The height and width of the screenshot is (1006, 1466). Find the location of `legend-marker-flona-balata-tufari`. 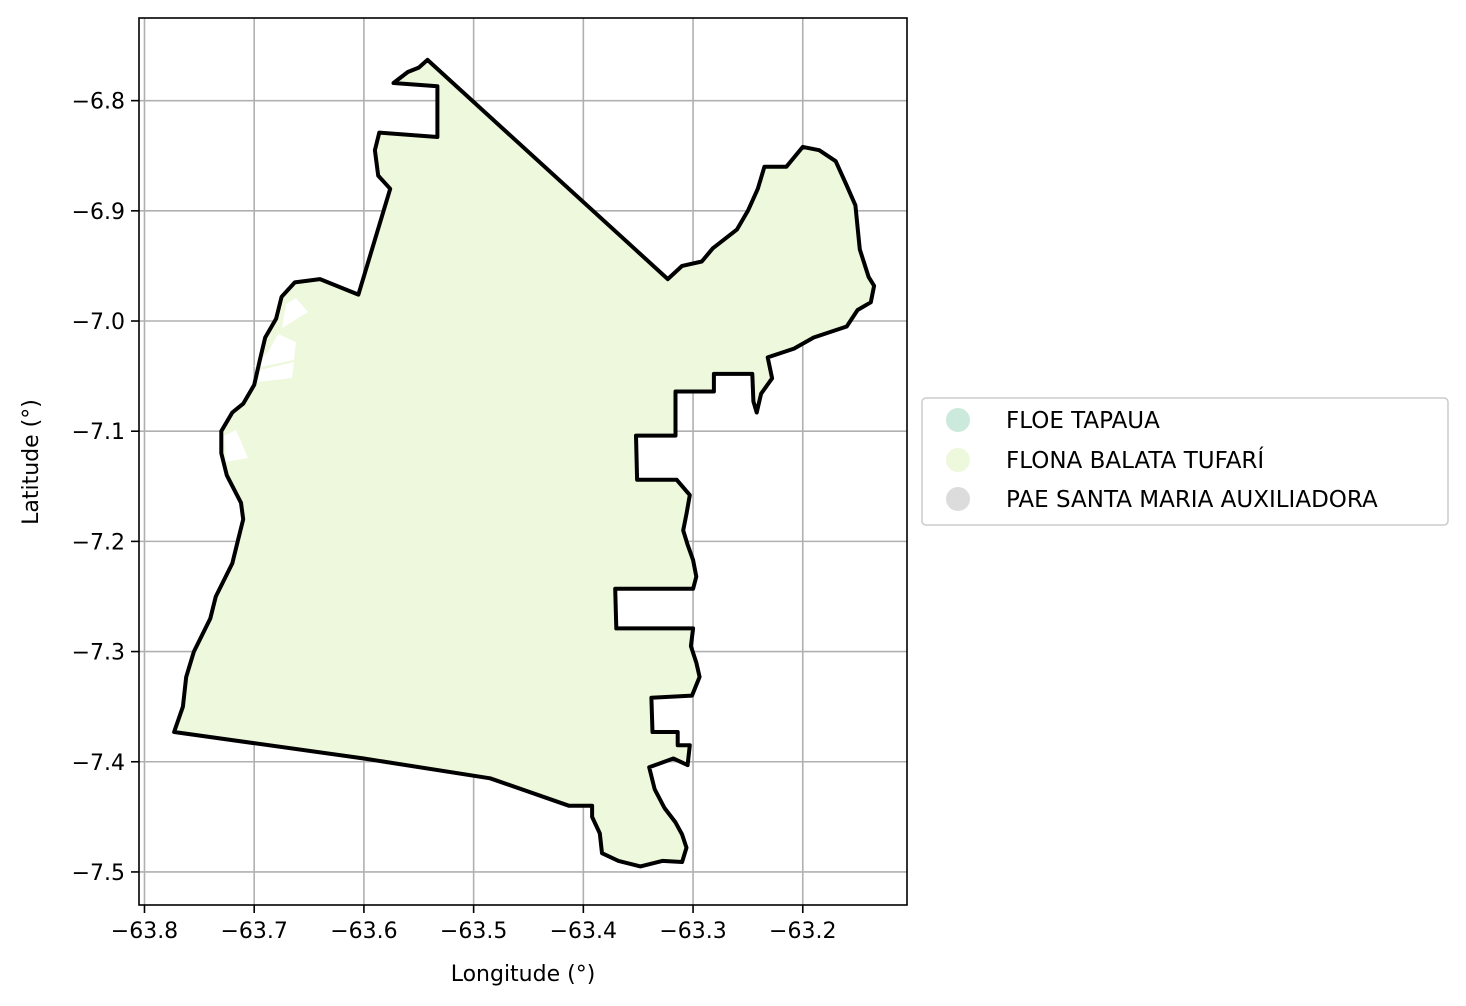

legend-marker-flona-balata-tufari is located at coordinates (958, 460).